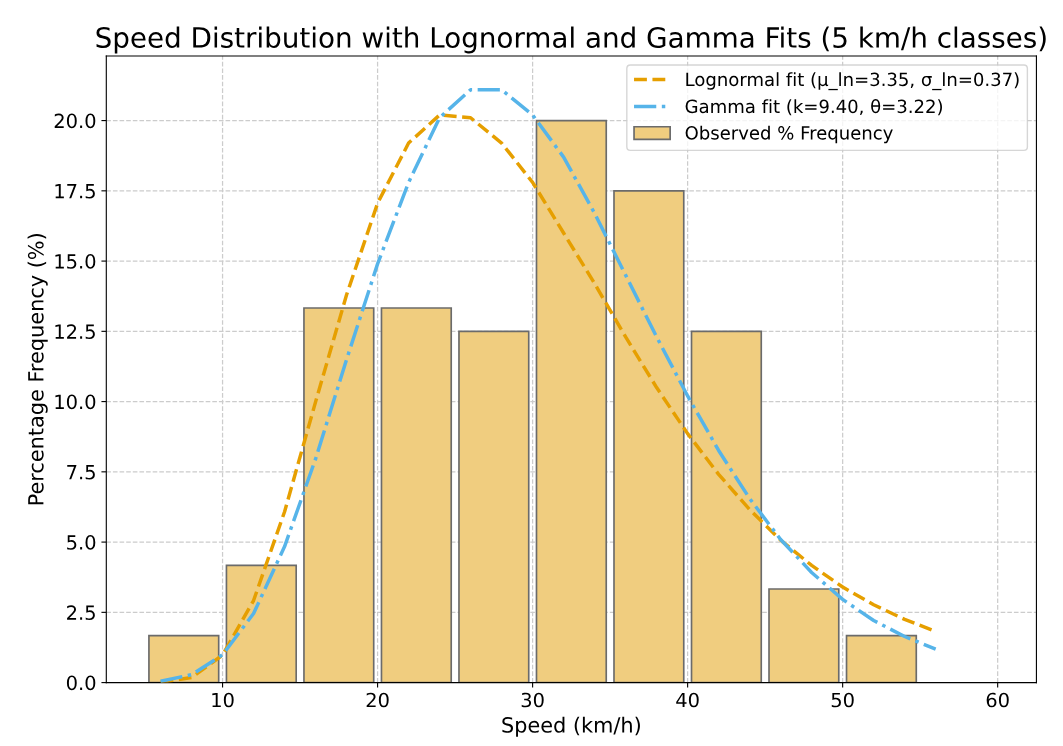 This screenshot has height=746, width=1063. What do you see at coordinates (997, 700) in the screenshot?
I see `x-tick-label: 60` at bounding box center [997, 700].